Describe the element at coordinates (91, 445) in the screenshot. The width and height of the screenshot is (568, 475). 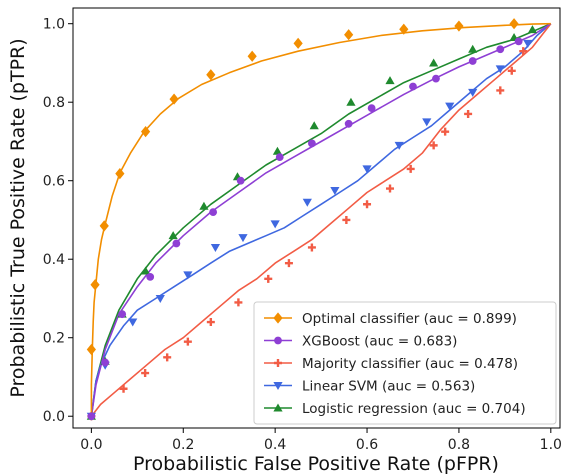
I see `x-tick-label: 0.0` at that location.